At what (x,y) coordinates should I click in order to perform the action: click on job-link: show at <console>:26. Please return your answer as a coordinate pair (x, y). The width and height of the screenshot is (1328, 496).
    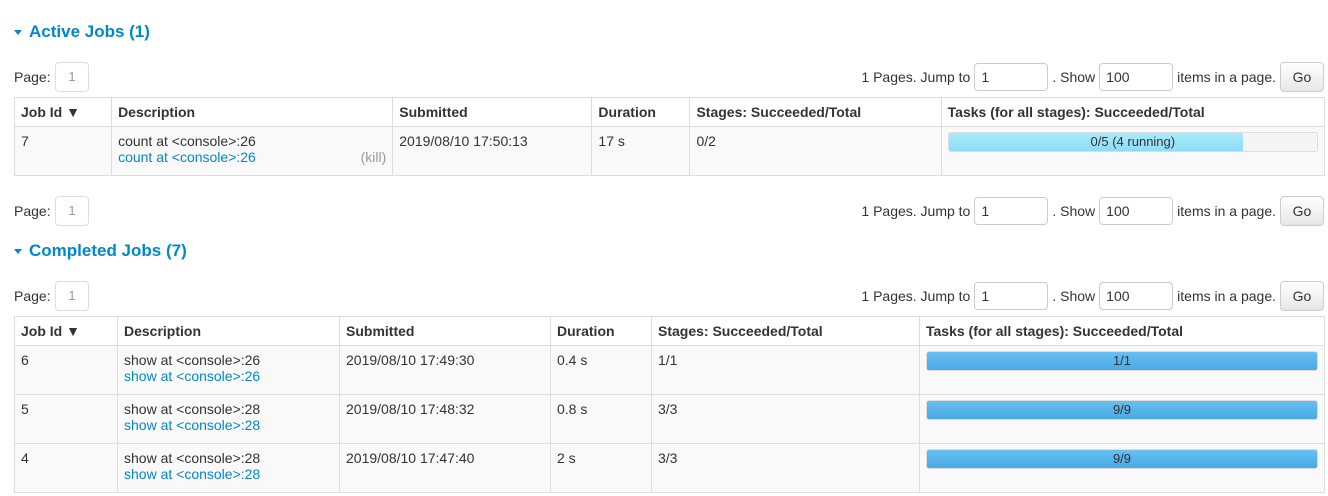
    Looking at the image, I should click on (192, 376).